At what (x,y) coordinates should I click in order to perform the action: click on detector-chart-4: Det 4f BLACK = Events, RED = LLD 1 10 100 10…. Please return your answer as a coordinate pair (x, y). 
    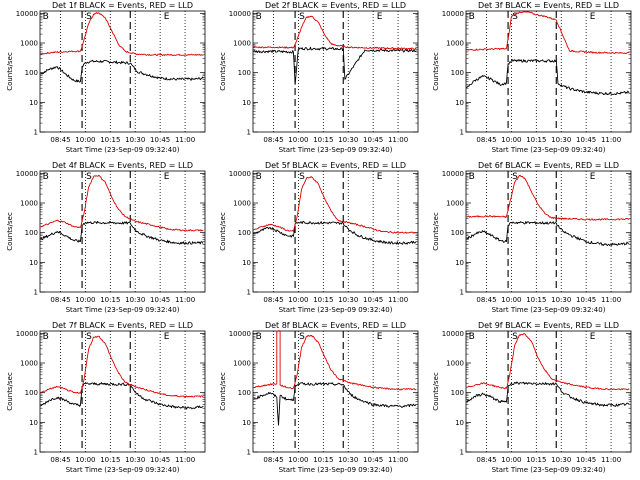
    Looking at the image, I should click on (106, 237).